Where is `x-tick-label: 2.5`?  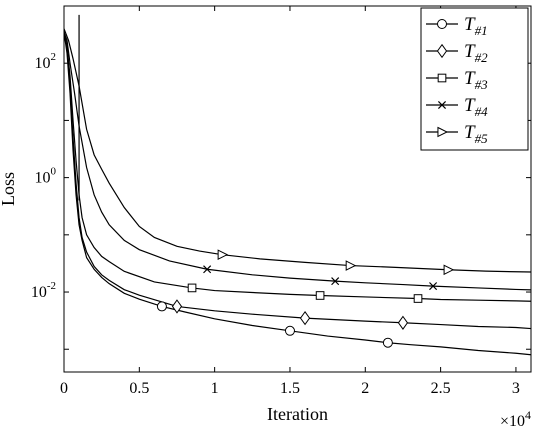 x-tick-label: 2.5 is located at coordinates (441, 388).